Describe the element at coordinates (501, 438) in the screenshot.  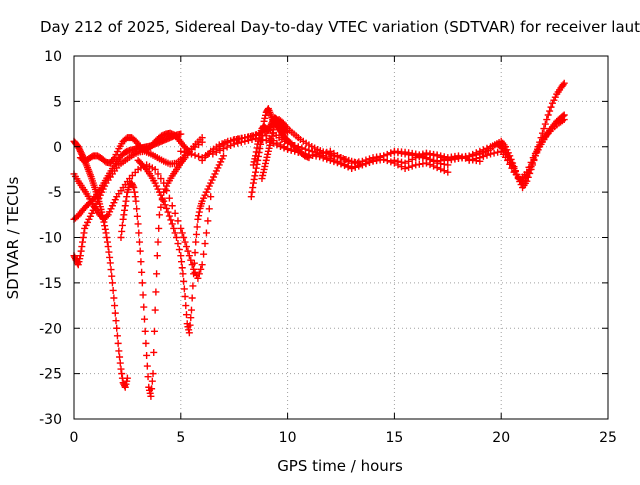
I see `x-tick-label: 20` at that location.